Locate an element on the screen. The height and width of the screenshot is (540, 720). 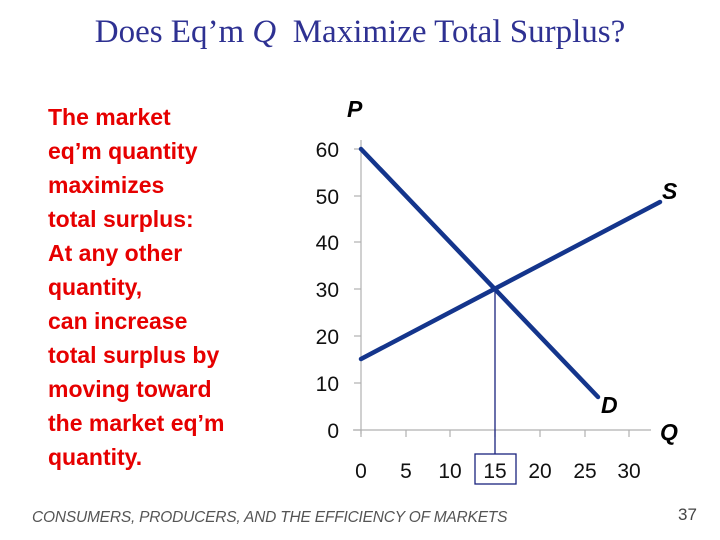
bullet-line: The market is located at coordinates (109, 117).